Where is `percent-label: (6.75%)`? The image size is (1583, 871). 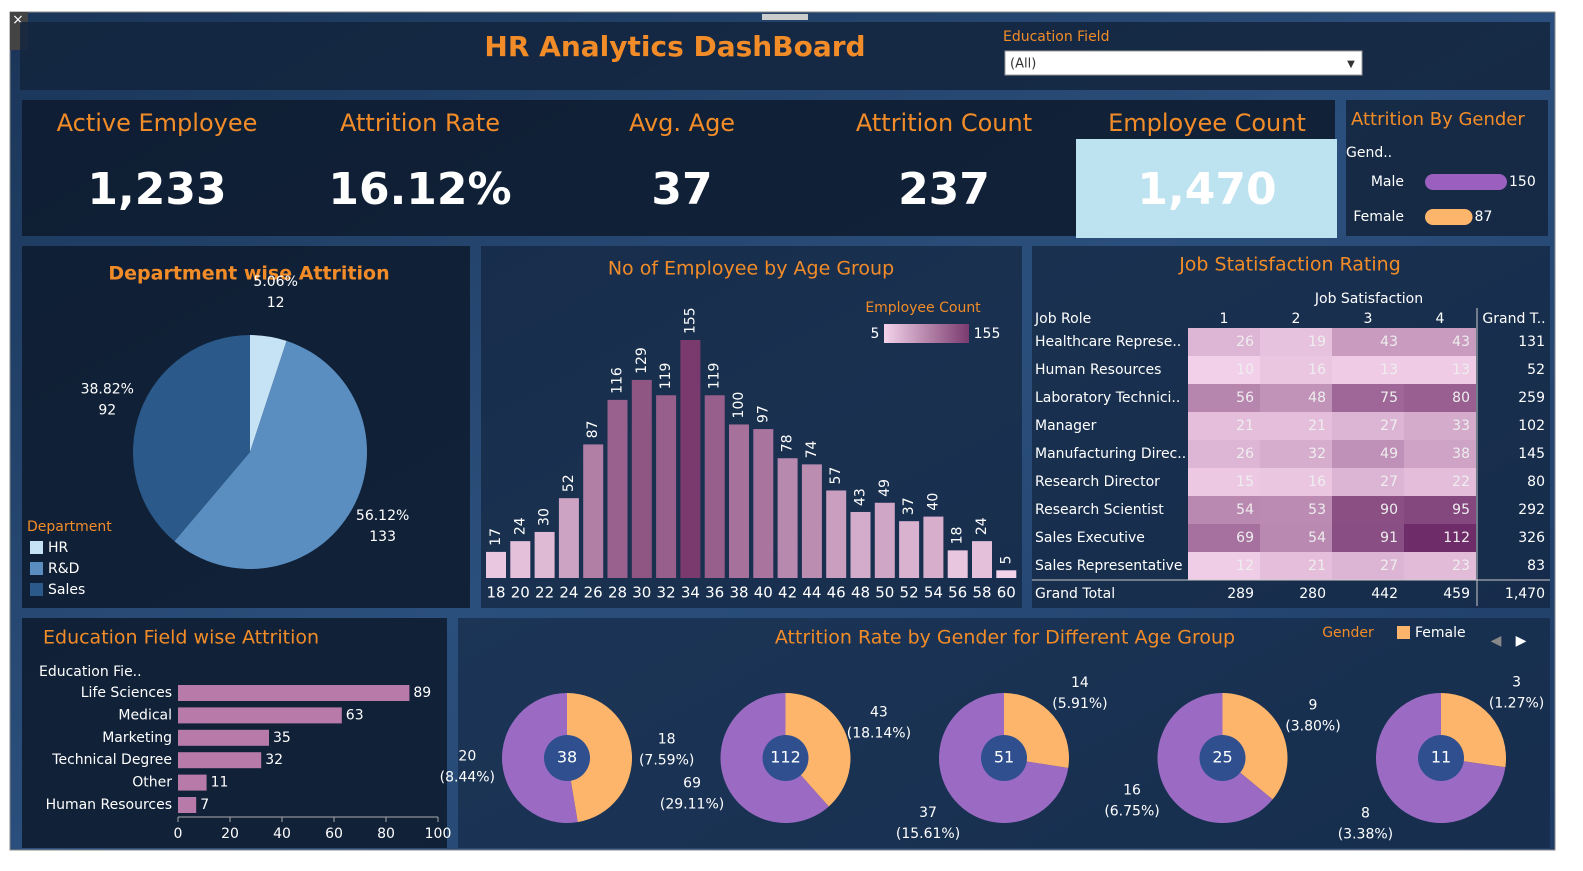 percent-label: (6.75%) is located at coordinates (1131, 812).